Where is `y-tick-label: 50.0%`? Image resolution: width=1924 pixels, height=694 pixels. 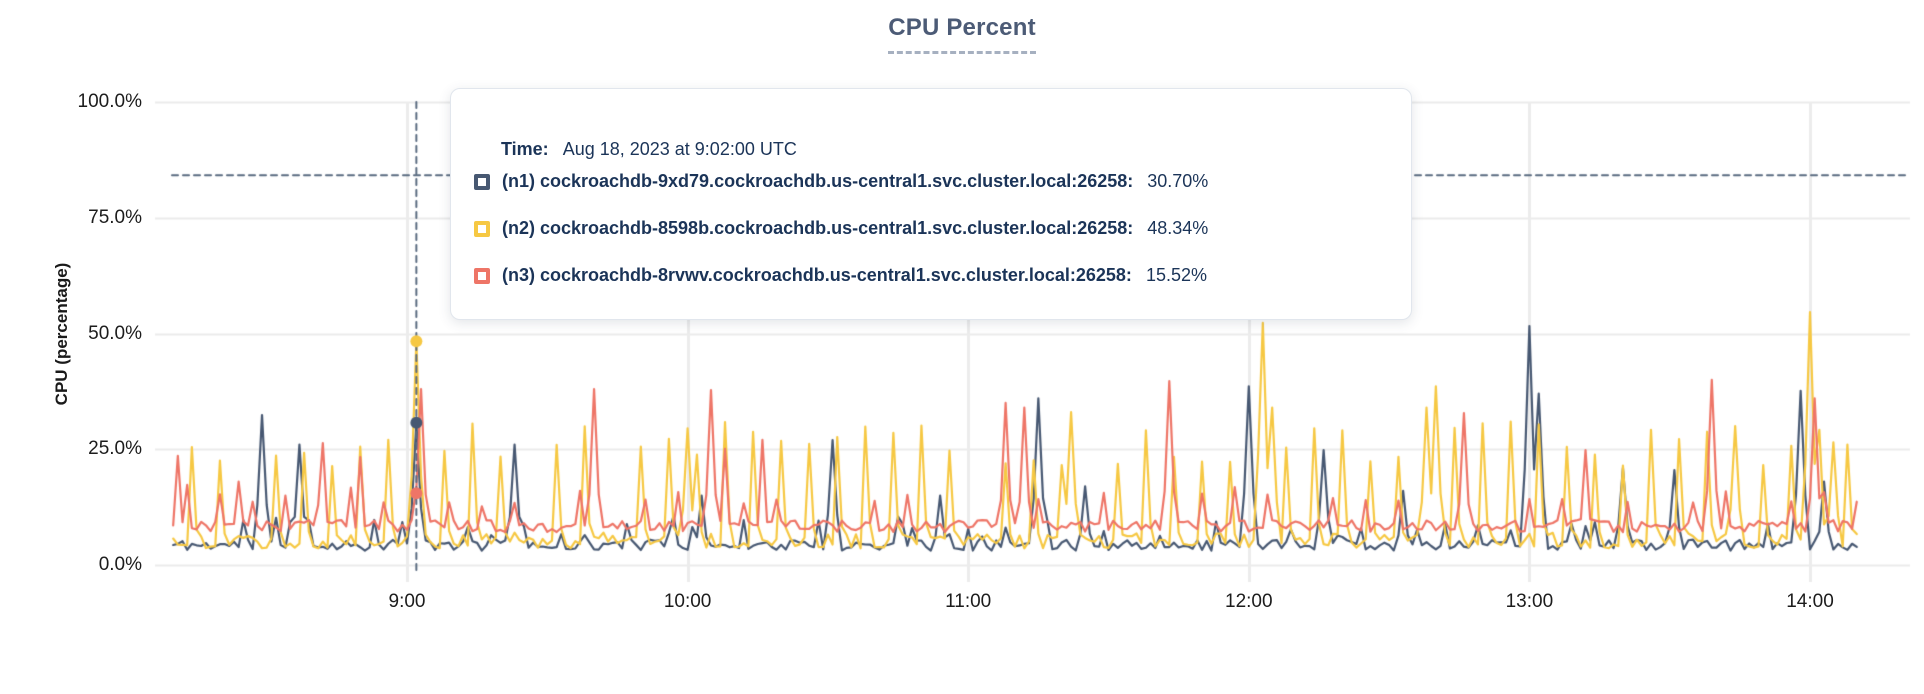 y-tick-label: 50.0% is located at coordinates (115, 333).